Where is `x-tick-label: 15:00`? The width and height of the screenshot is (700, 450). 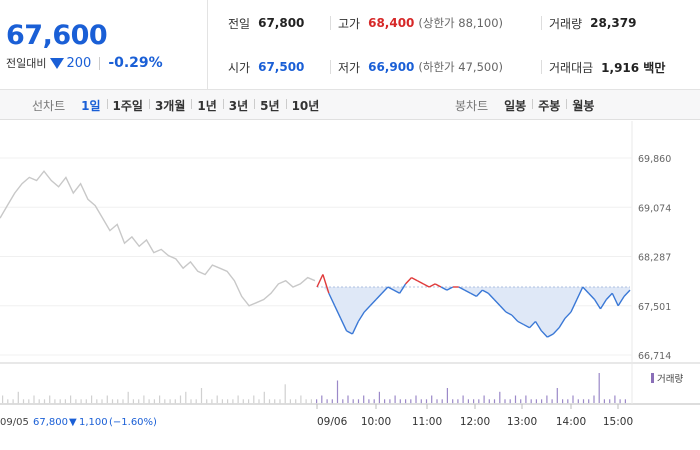
x-tick-label: 15:00 is located at coordinates (618, 422).